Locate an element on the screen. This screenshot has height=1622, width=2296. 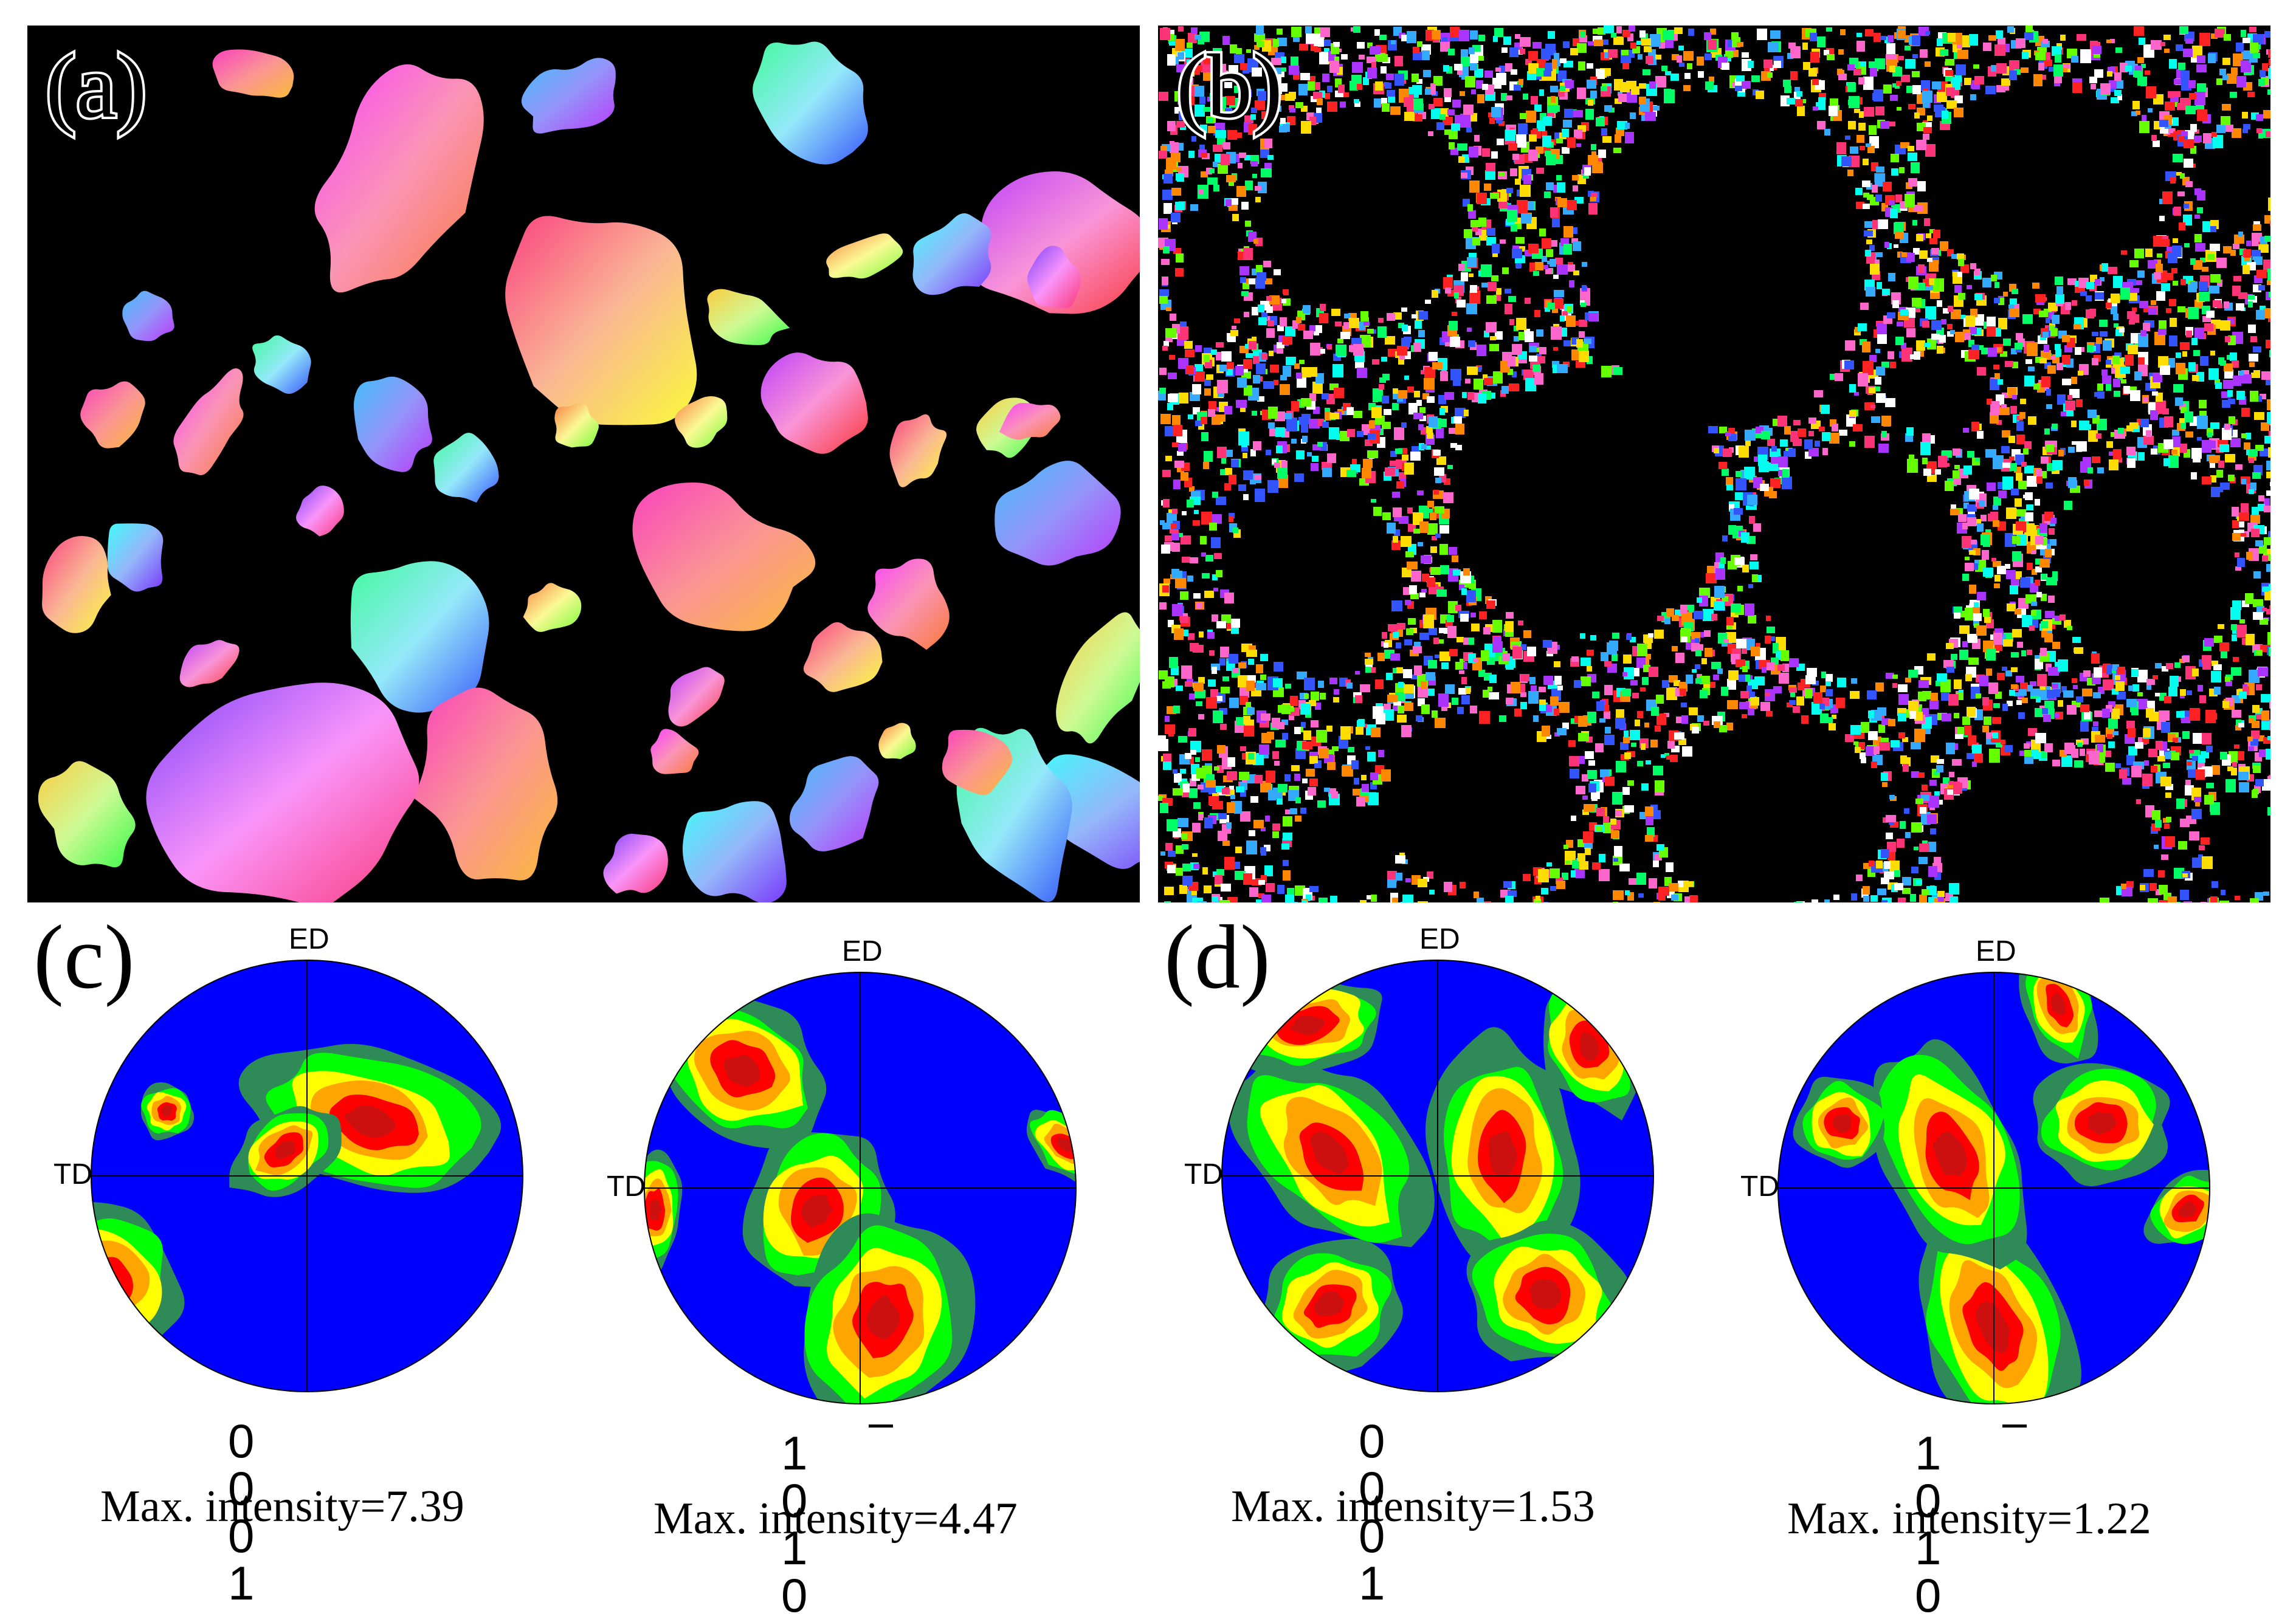
max-intensity-caption: Max. intensity=7.39 is located at coordinates (282, 1507).